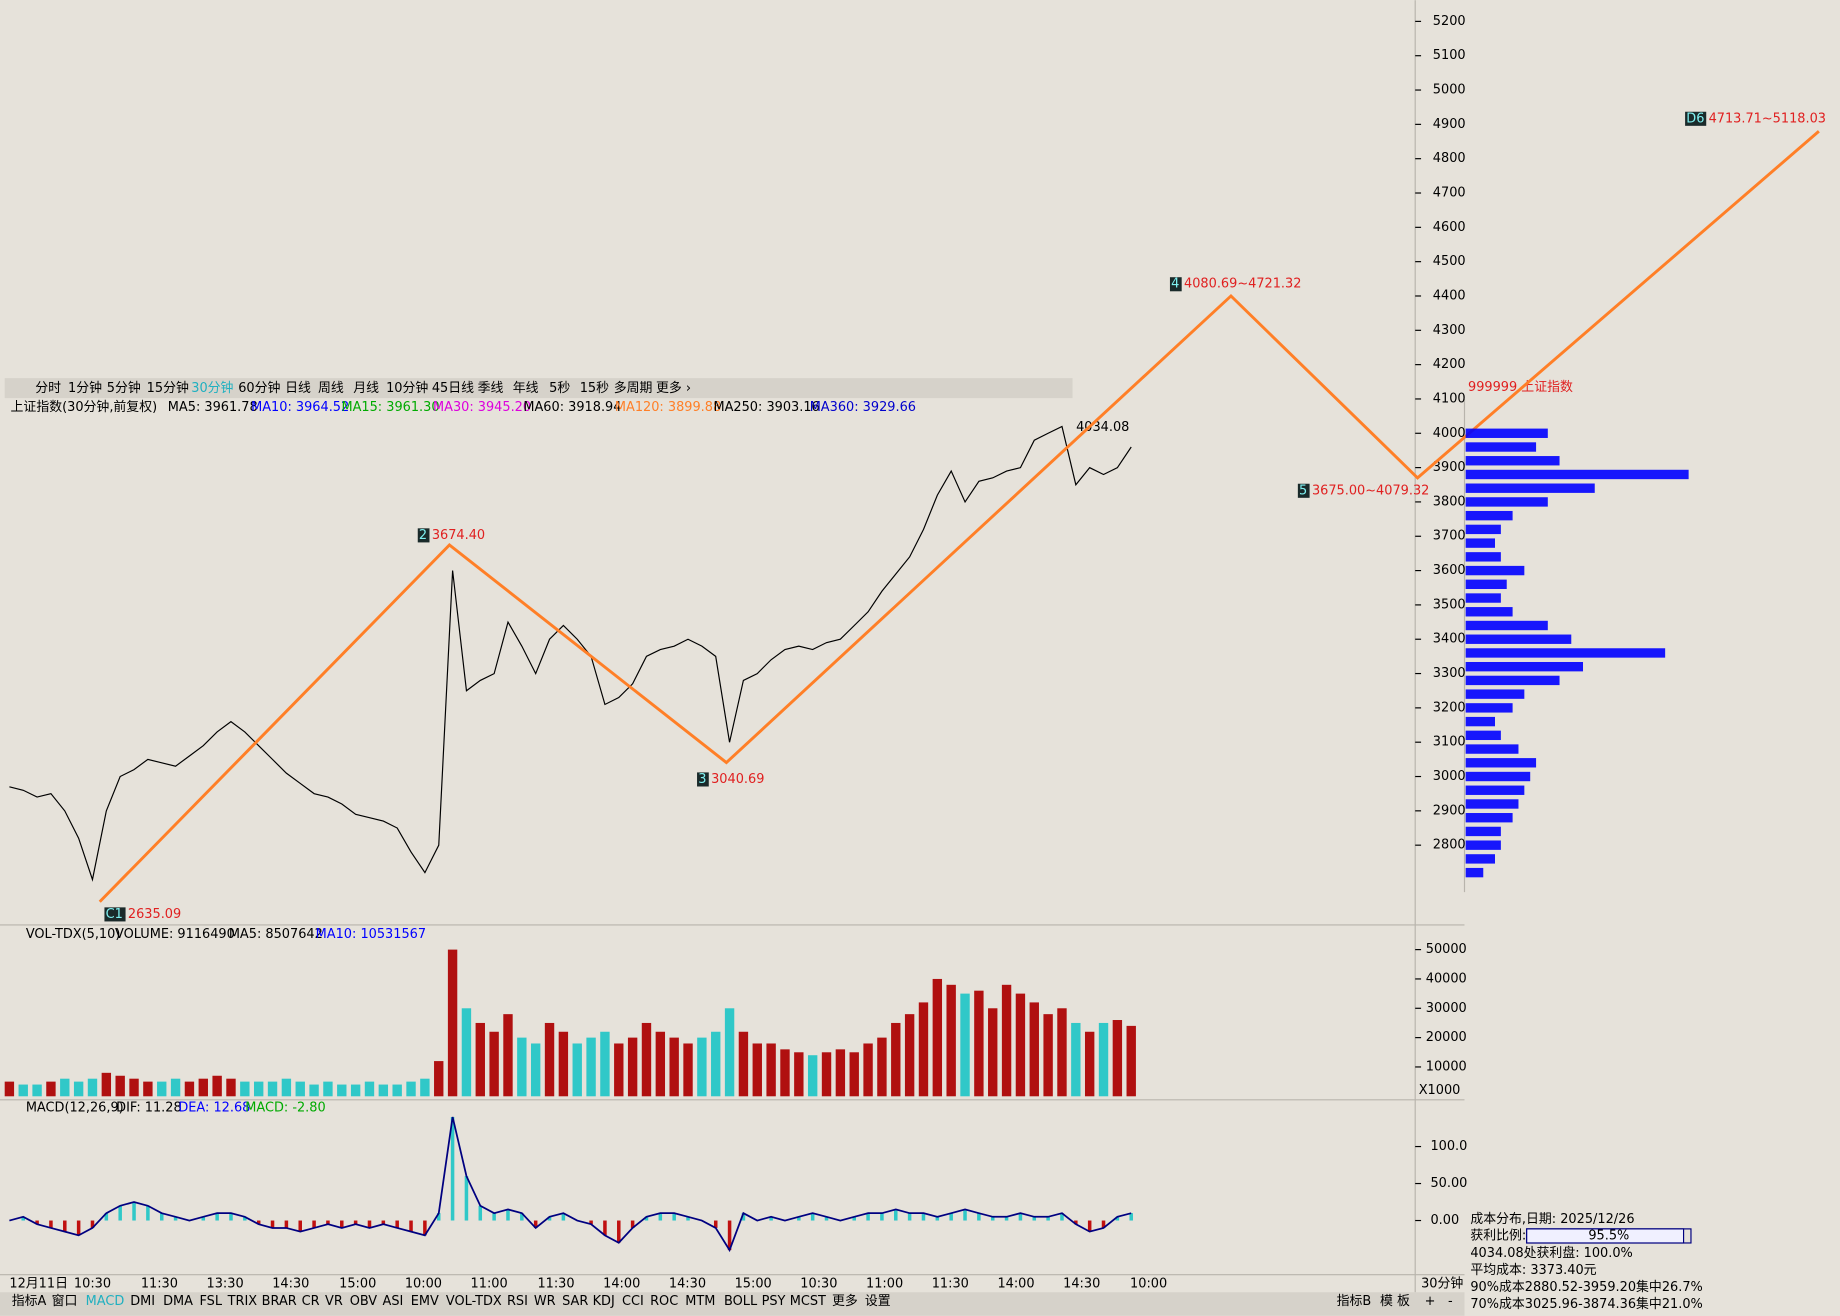 The image size is (1840, 1316). I want to click on indicator-tab: RSI, so click(517, 1301).